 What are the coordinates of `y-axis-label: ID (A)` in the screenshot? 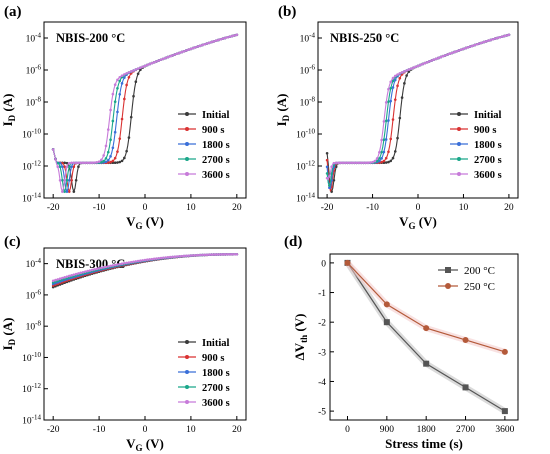 It's located at (8, 110).